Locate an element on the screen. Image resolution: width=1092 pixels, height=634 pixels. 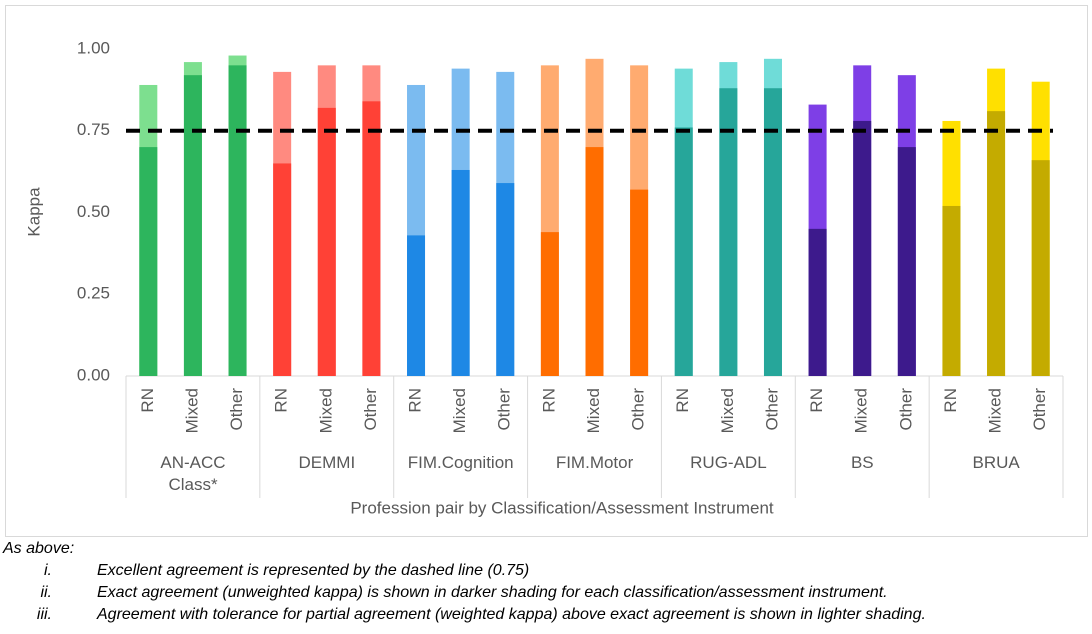
y-tick-label: 1.00 is located at coordinates (93, 47).